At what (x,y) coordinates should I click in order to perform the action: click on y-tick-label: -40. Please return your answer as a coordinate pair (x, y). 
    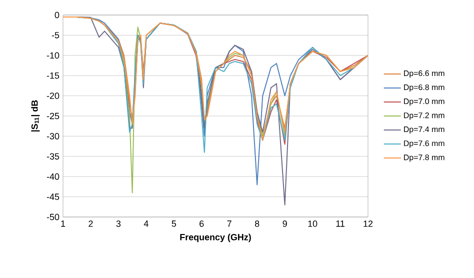
    Looking at the image, I should click on (53, 176).